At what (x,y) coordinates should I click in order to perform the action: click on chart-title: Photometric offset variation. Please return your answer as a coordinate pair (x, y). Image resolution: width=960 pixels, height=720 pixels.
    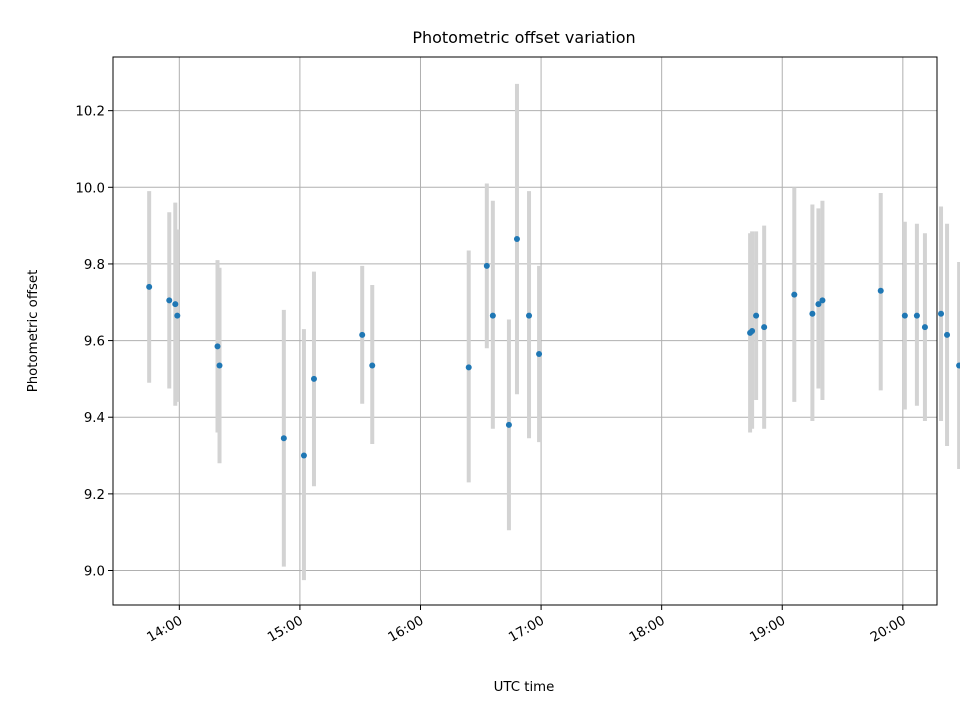
    Looking at the image, I should click on (523, 37).